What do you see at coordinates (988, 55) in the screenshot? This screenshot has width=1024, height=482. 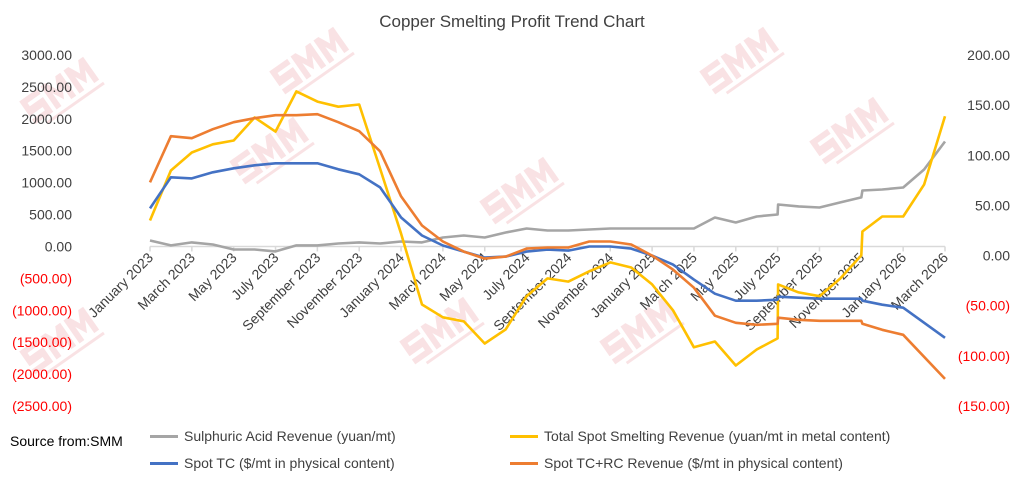 I see `right-axis-tick-label: 200.00` at bounding box center [988, 55].